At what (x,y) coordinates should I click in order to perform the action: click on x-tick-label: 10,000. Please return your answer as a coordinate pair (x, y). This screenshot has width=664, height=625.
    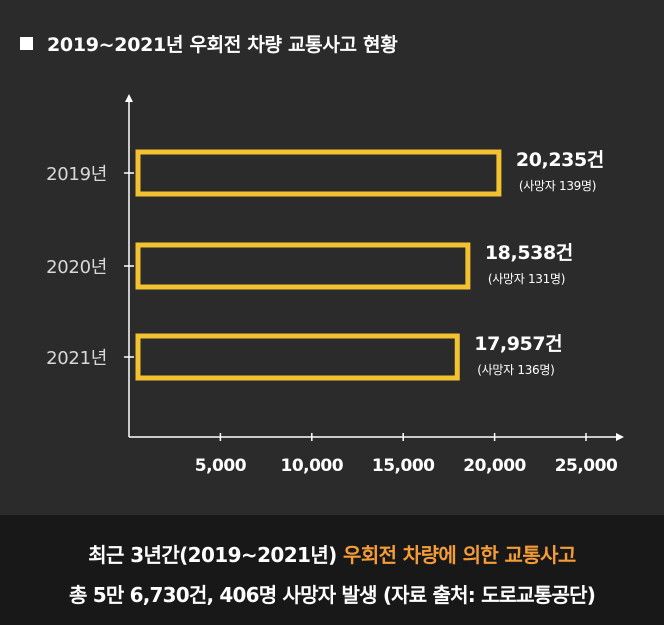
    Looking at the image, I should click on (311, 466).